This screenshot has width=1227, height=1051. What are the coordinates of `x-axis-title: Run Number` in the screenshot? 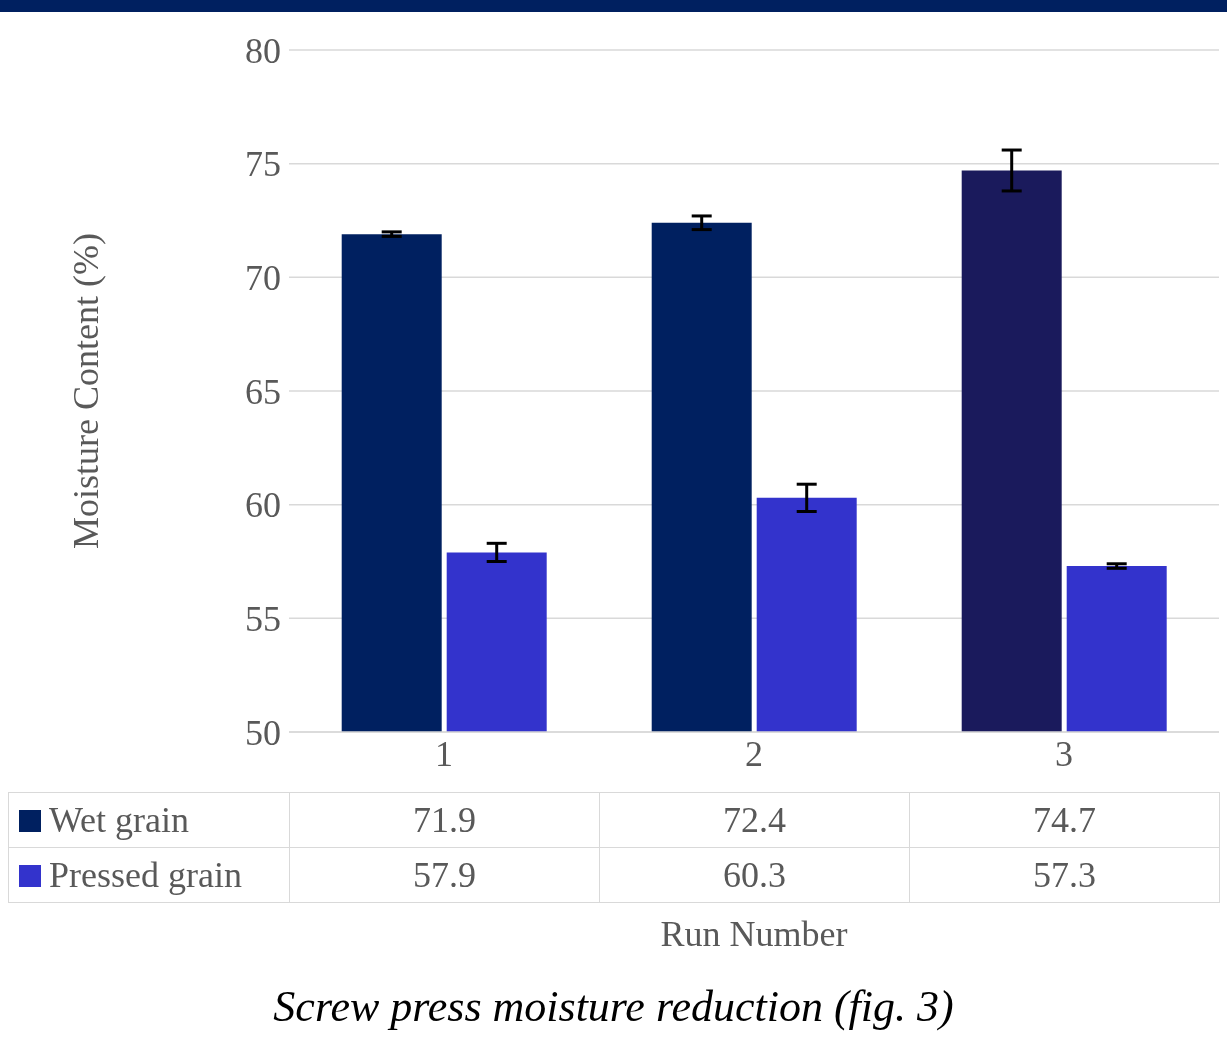 It's located at (754, 934).